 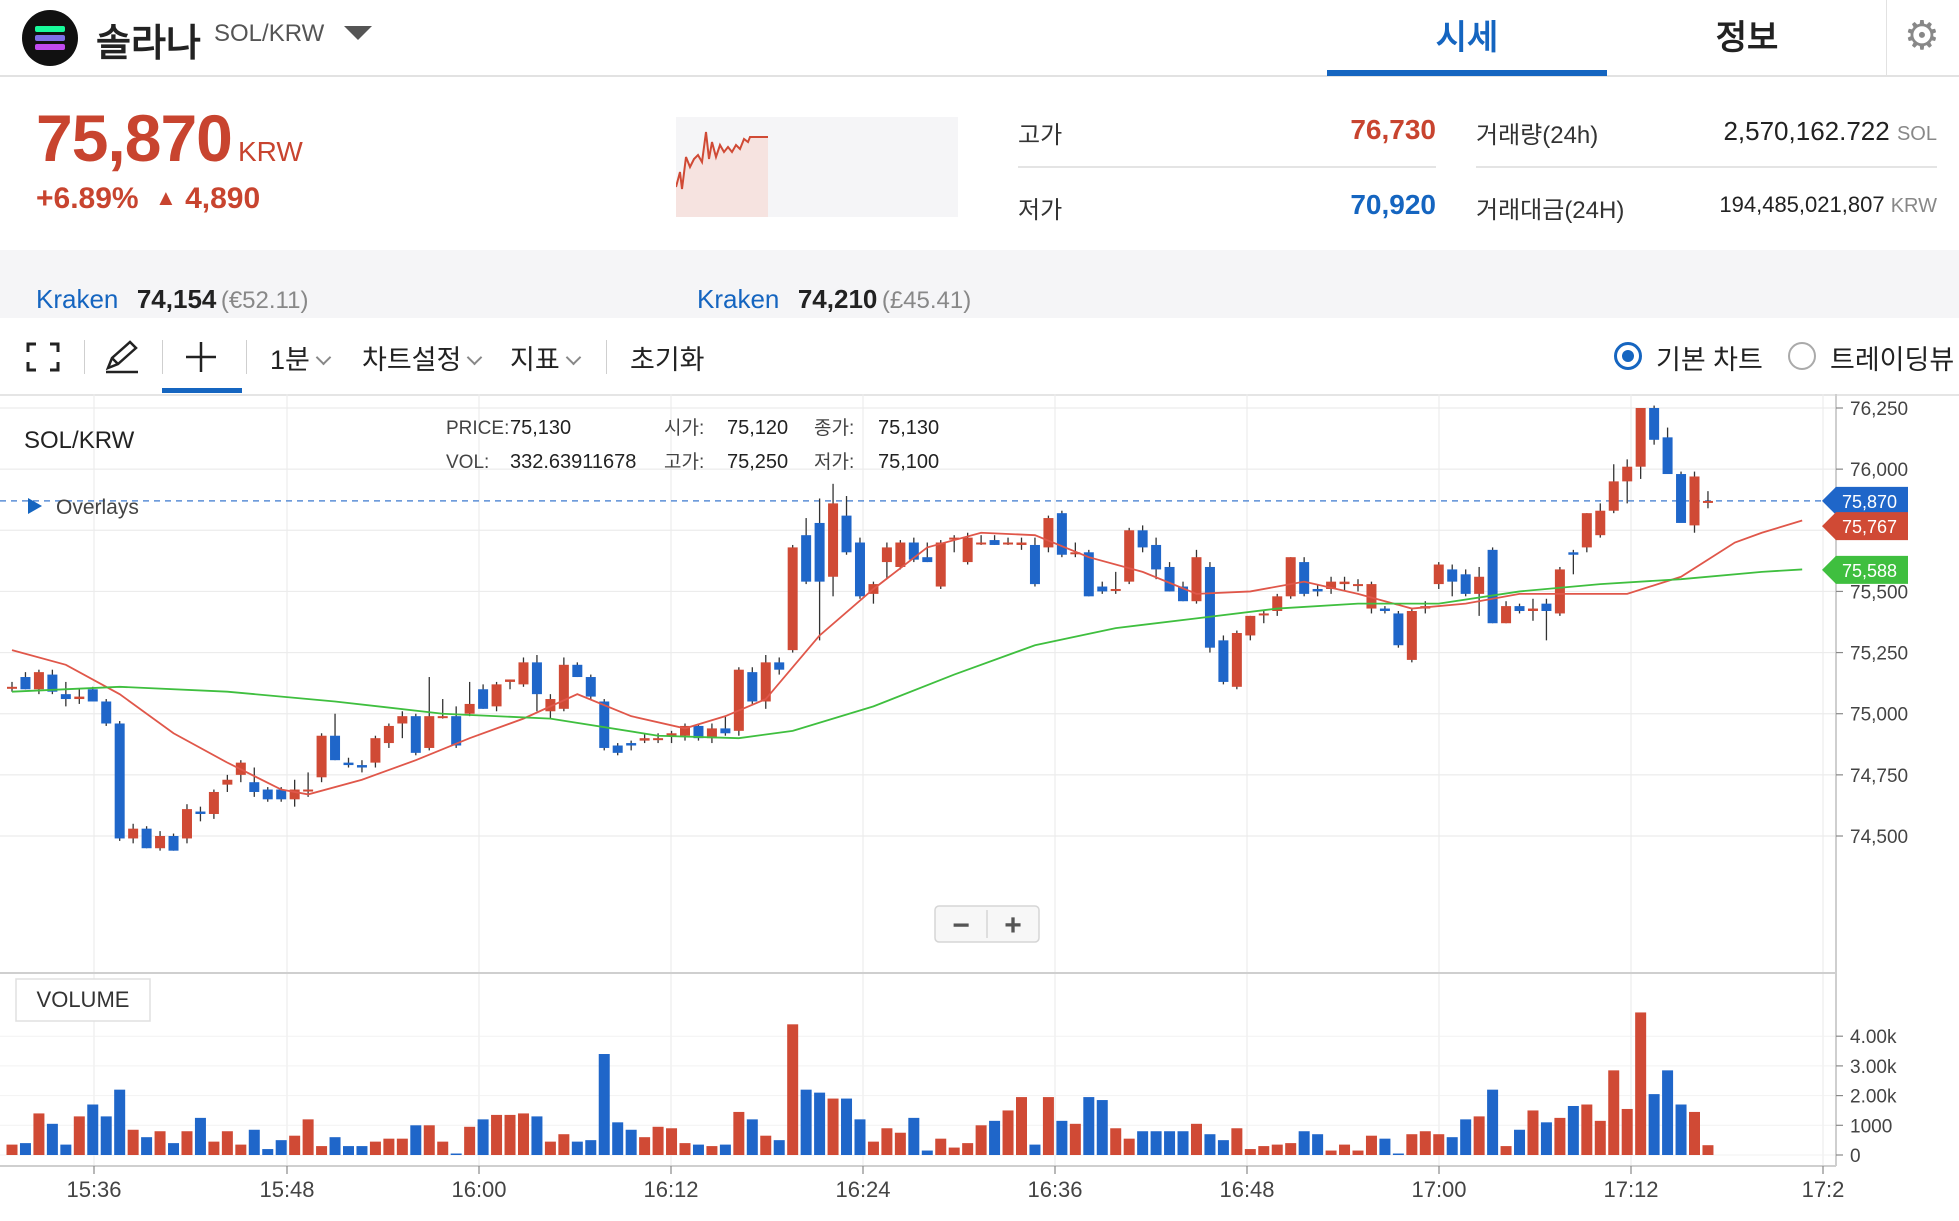 I want to click on tradingview-radio, so click(x=1802, y=356).